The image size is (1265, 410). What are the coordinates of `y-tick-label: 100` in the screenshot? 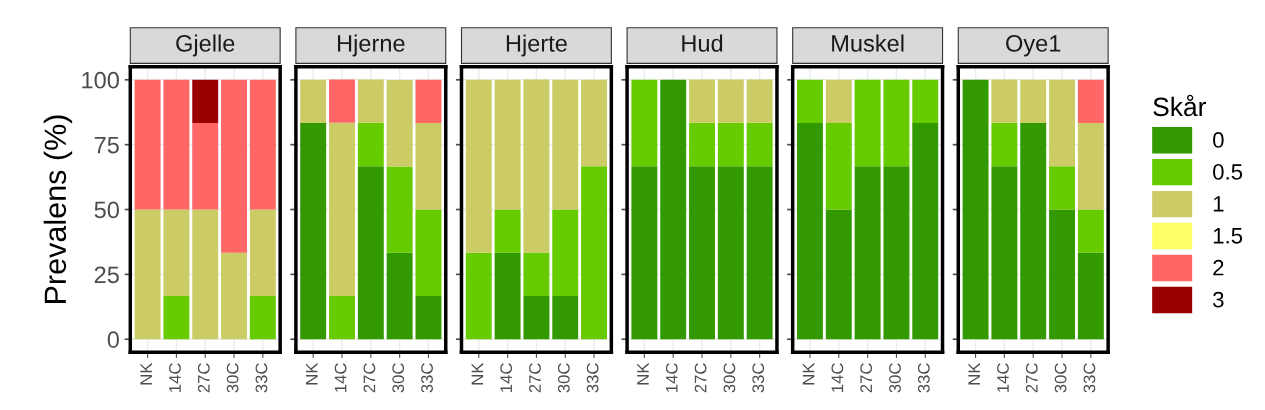 It's located at (100, 80).